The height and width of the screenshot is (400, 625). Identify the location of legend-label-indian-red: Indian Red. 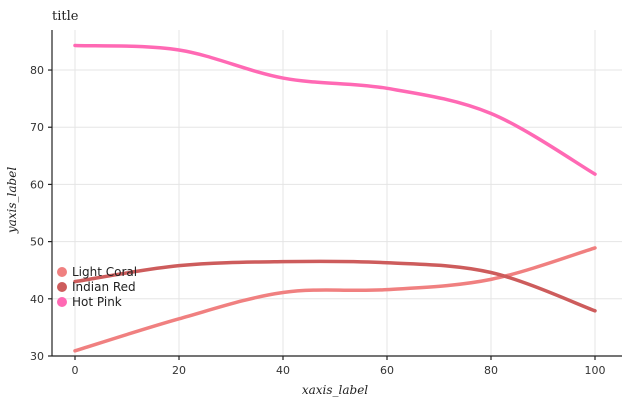
(104, 287).